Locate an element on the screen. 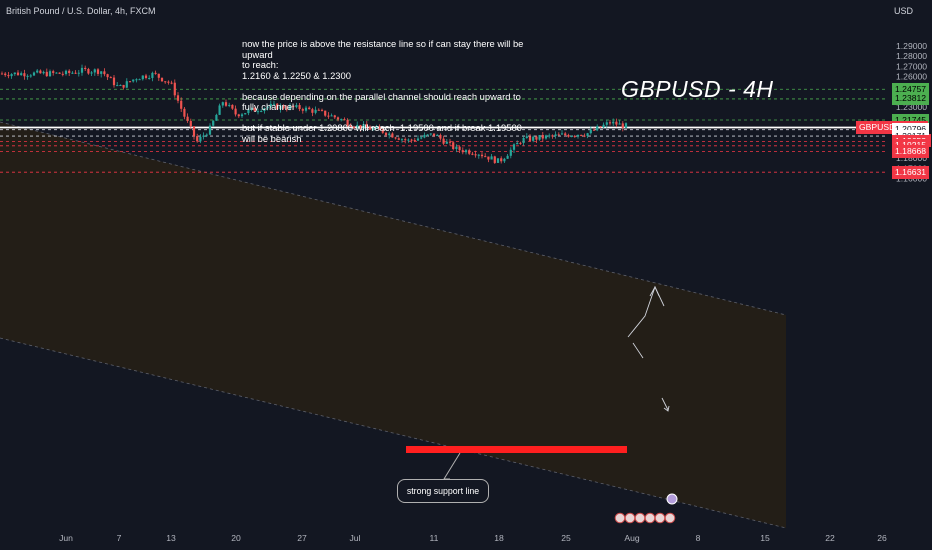 The height and width of the screenshot is (550, 932). x-tick-label: 15 is located at coordinates (765, 538).